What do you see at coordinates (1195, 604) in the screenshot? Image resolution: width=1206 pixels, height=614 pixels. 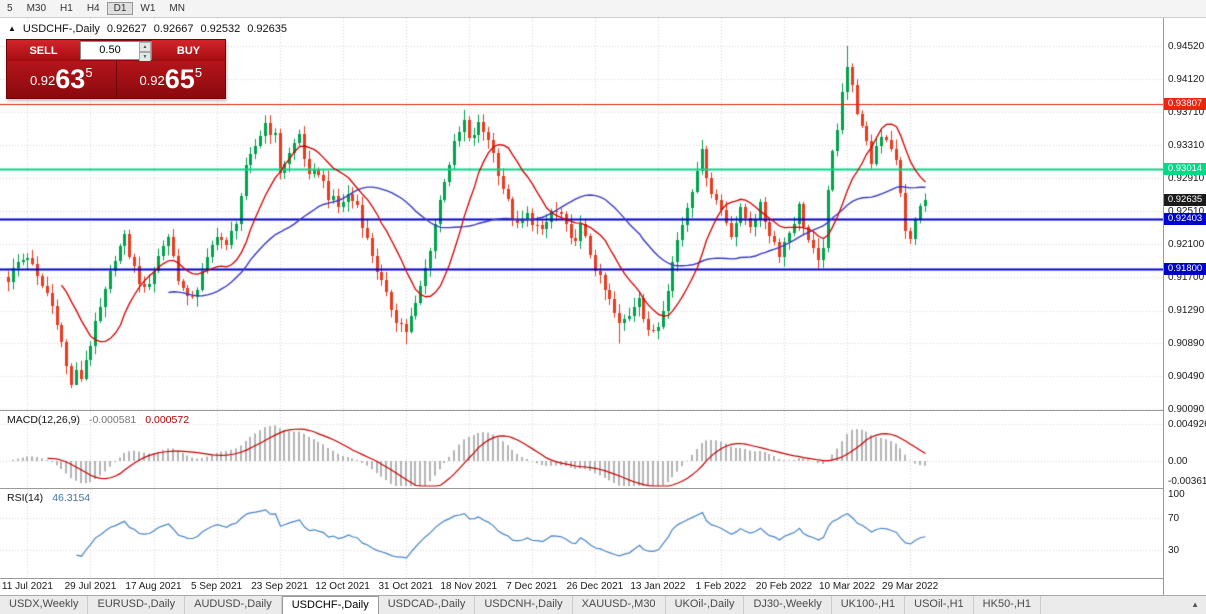 I see `tab-scroll-icon: ▲` at bounding box center [1195, 604].